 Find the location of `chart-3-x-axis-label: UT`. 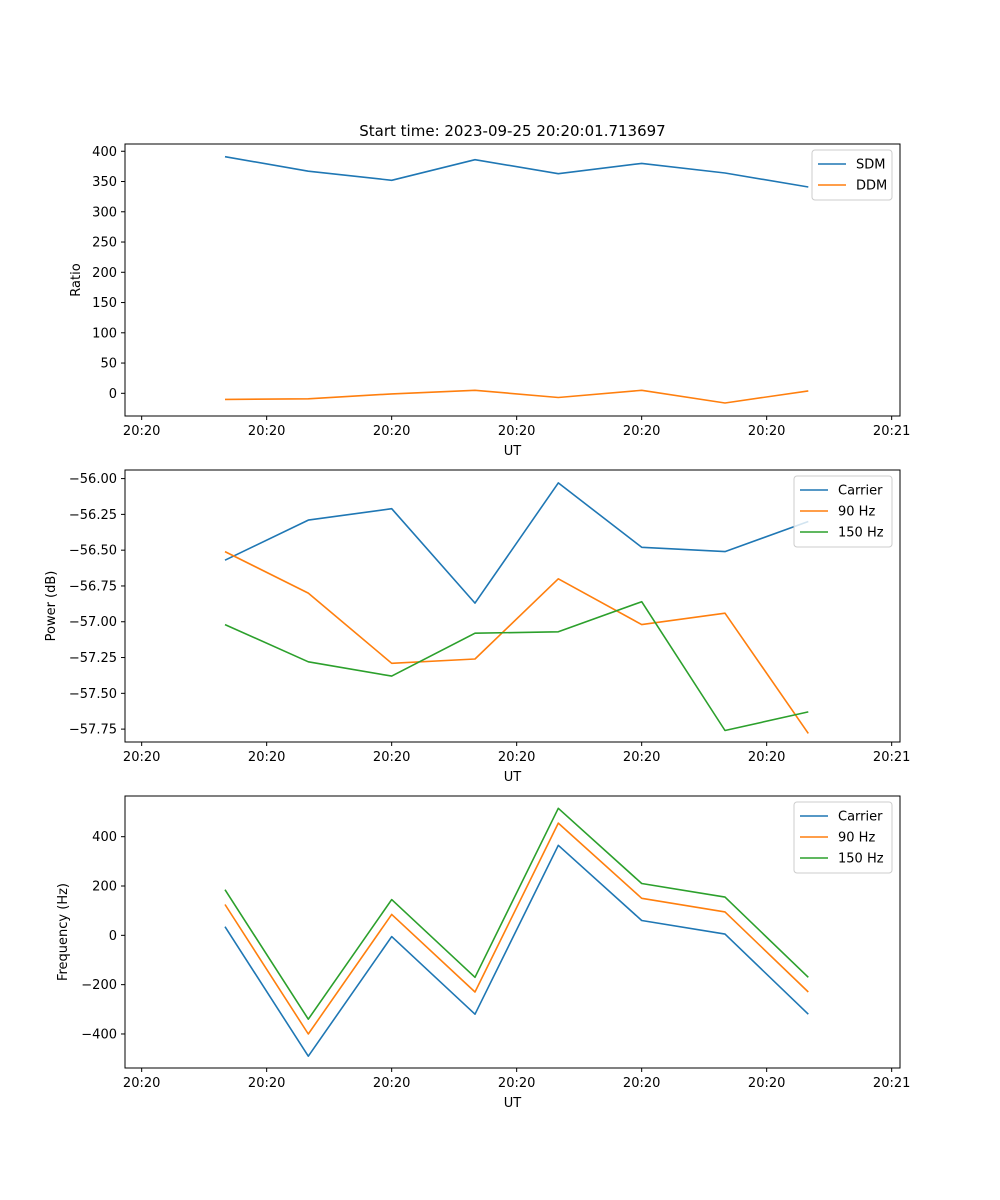

chart-3-x-axis-label: UT is located at coordinates (513, 1103).